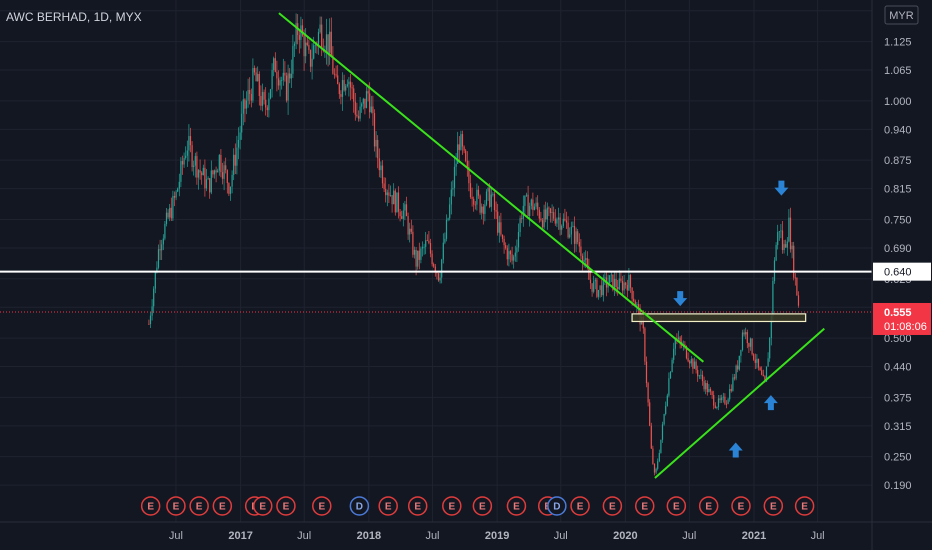 This screenshot has width=932, height=550. I want to click on price-tick-label: 1.065, so click(898, 71).